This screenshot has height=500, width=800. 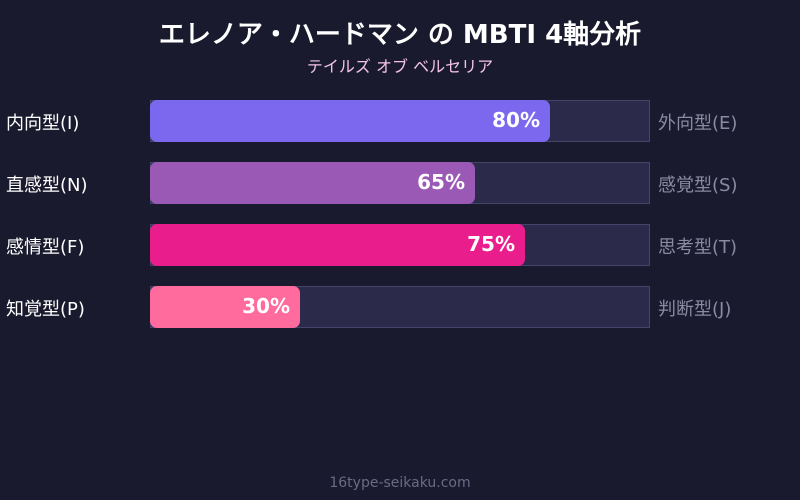 What do you see at coordinates (45, 309) in the screenshot?
I see `left-label: 知覚型(P)` at bounding box center [45, 309].